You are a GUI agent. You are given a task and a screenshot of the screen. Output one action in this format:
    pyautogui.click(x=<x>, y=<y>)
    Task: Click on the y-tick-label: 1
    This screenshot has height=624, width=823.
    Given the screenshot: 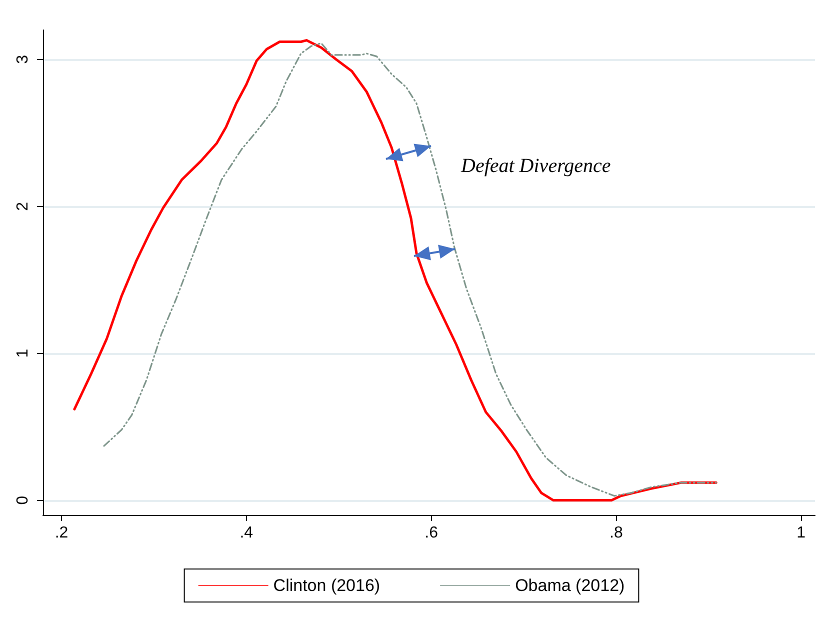 What is the action you would take?
    pyautogui.click(x=23, y=353)
    